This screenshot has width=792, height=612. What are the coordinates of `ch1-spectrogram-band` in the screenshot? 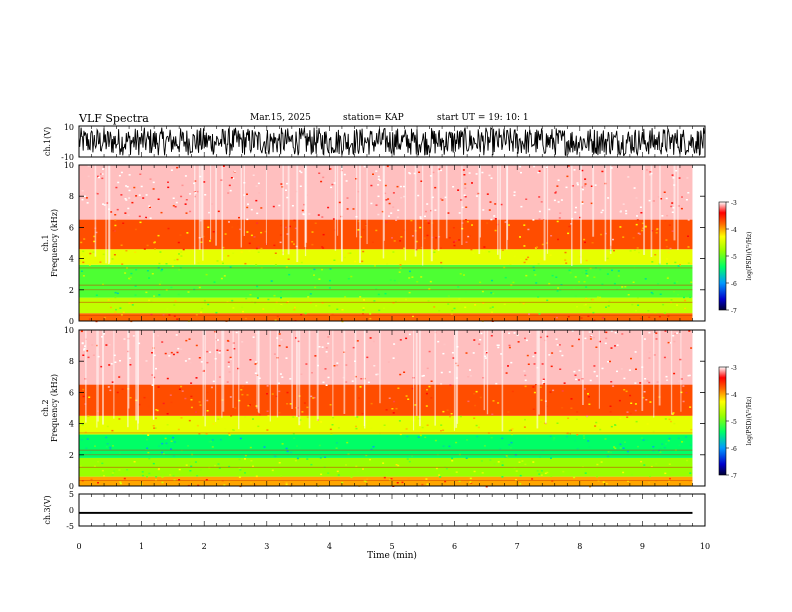 It's located at (386, 281).